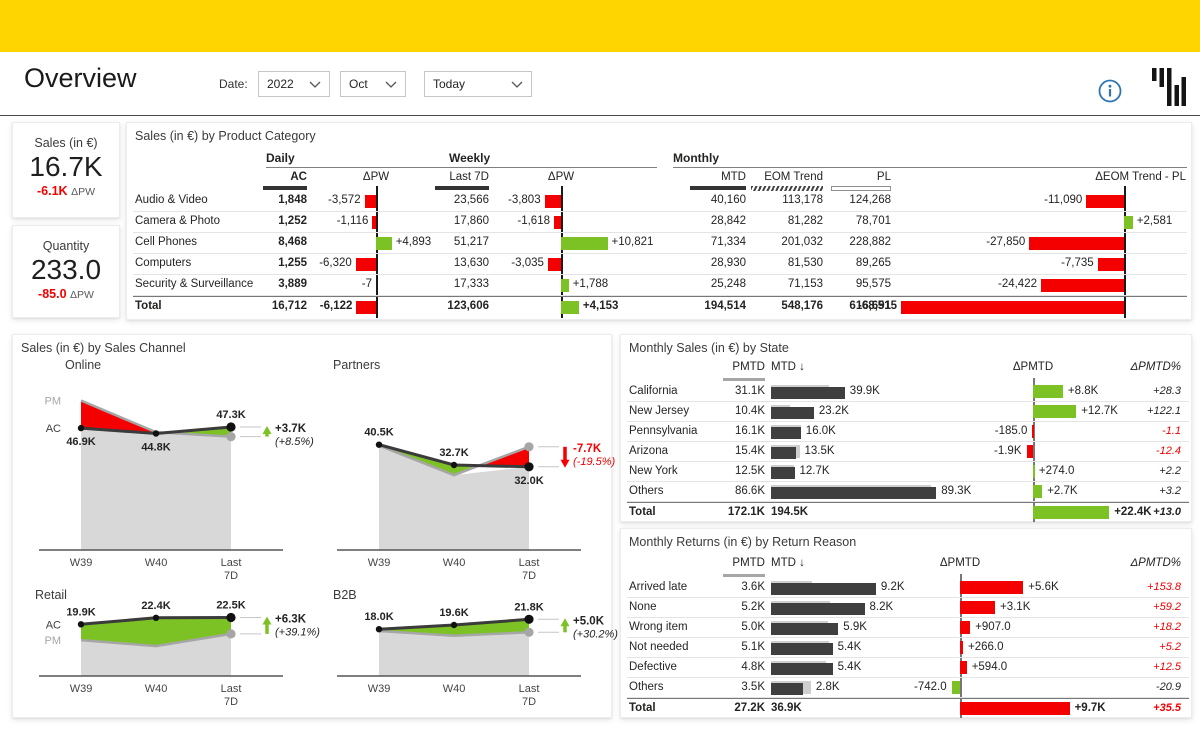  I want to click on variance-pct: +122.1, so click(1164, 411).